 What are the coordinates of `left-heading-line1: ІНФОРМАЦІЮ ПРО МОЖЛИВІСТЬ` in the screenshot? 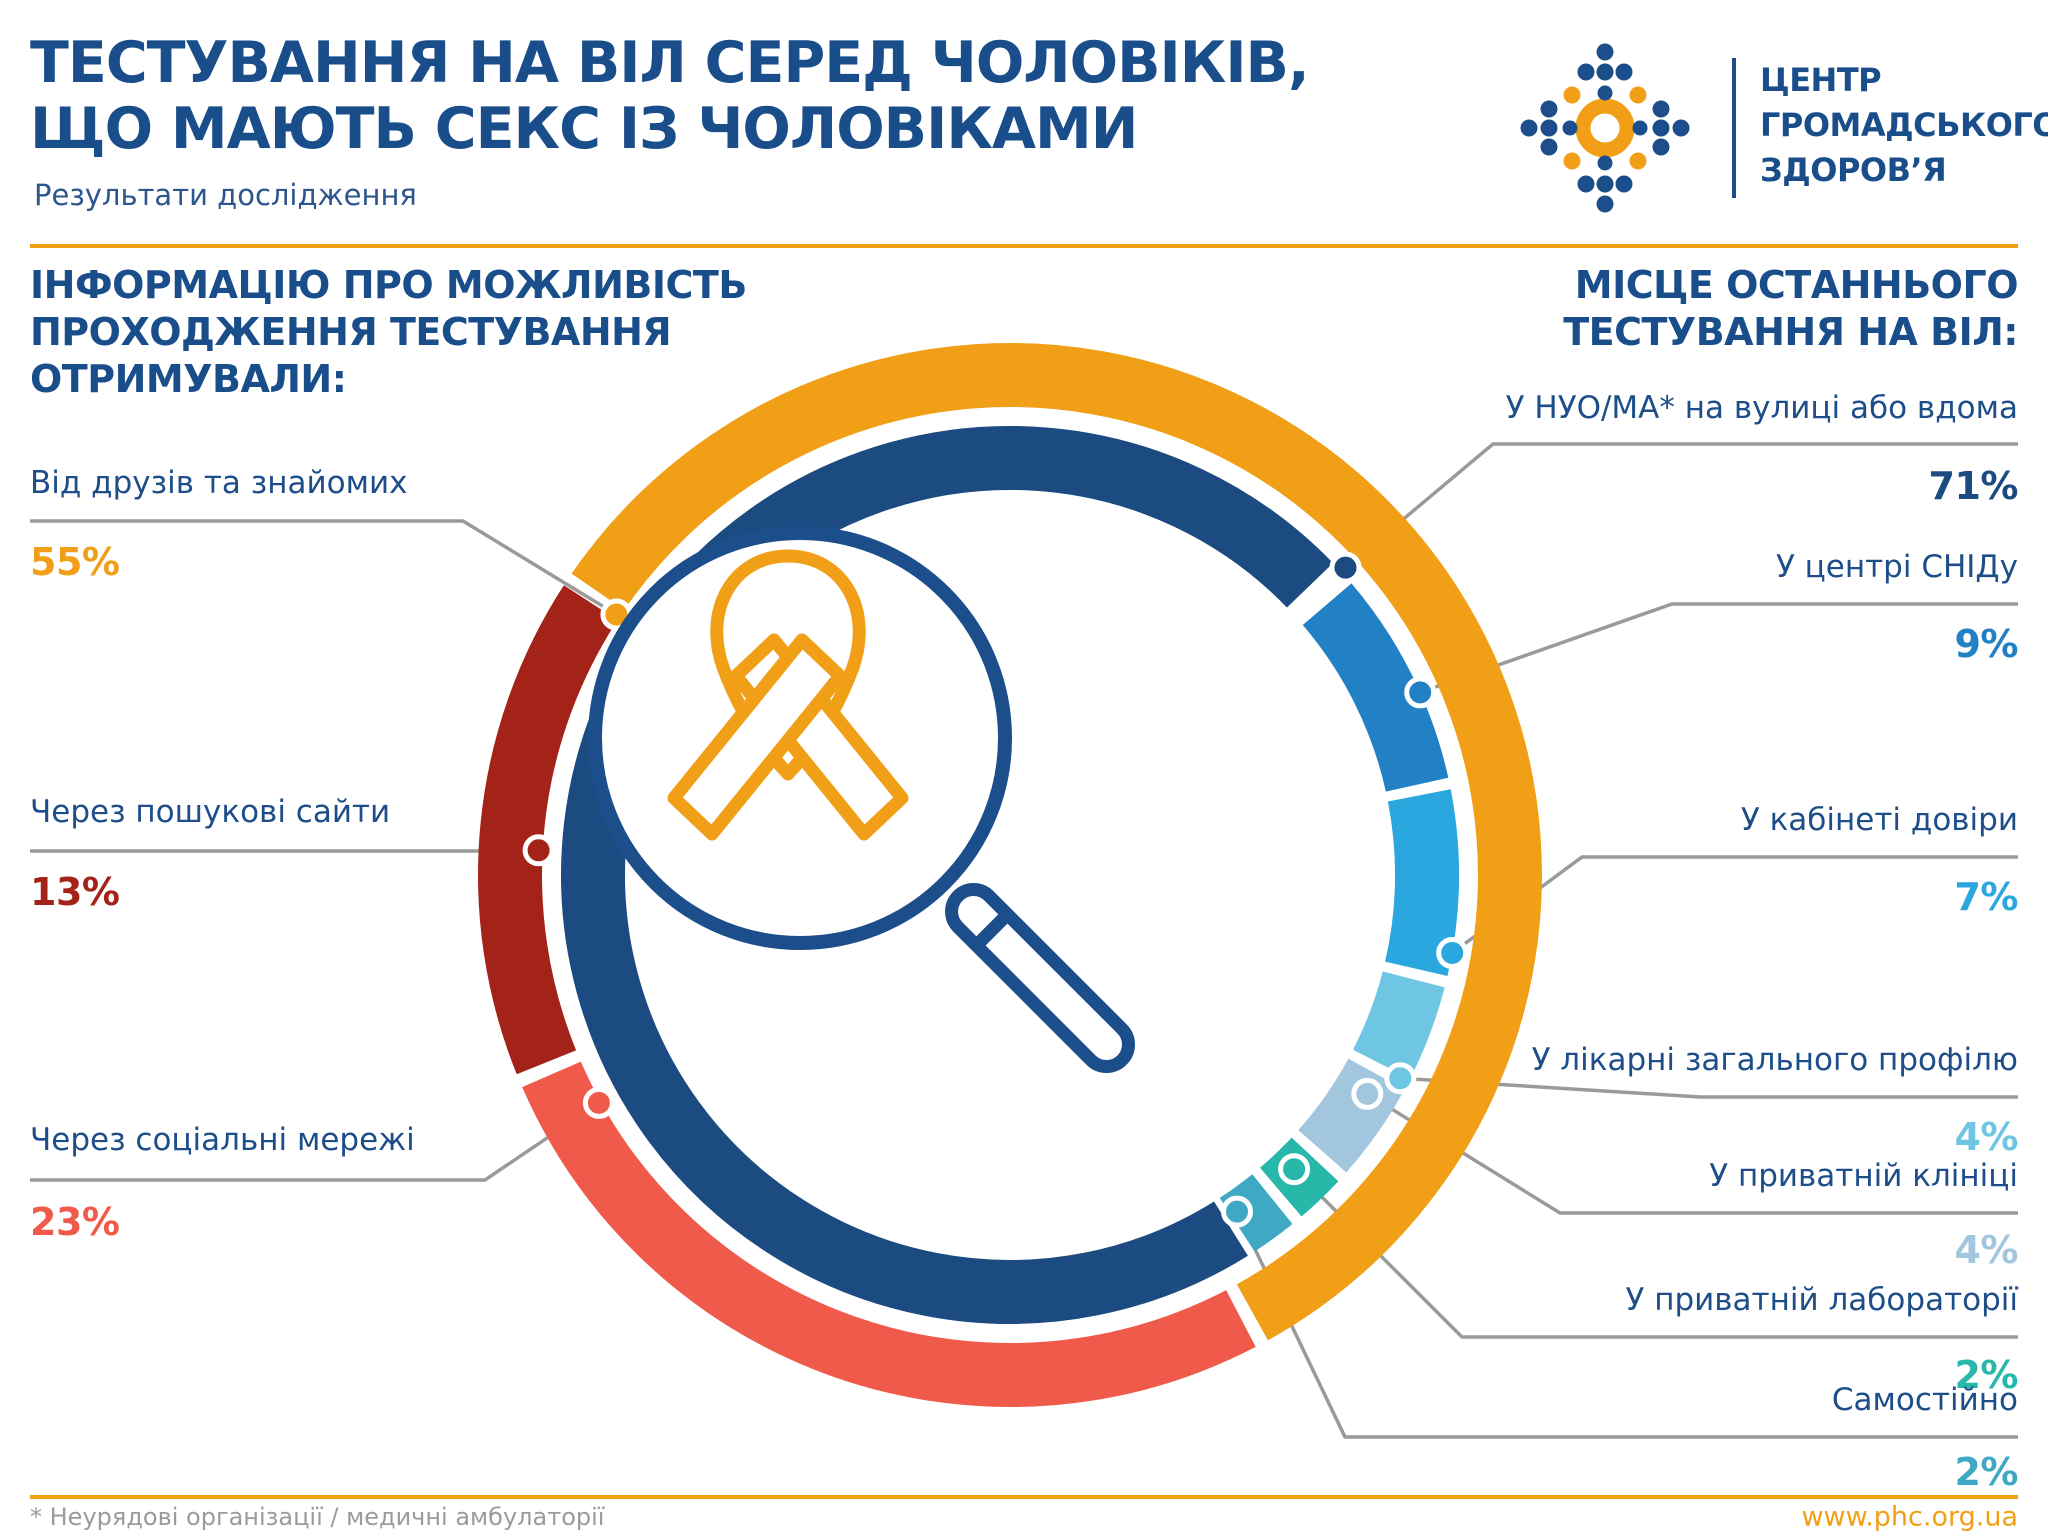 It's located at (388, 285).